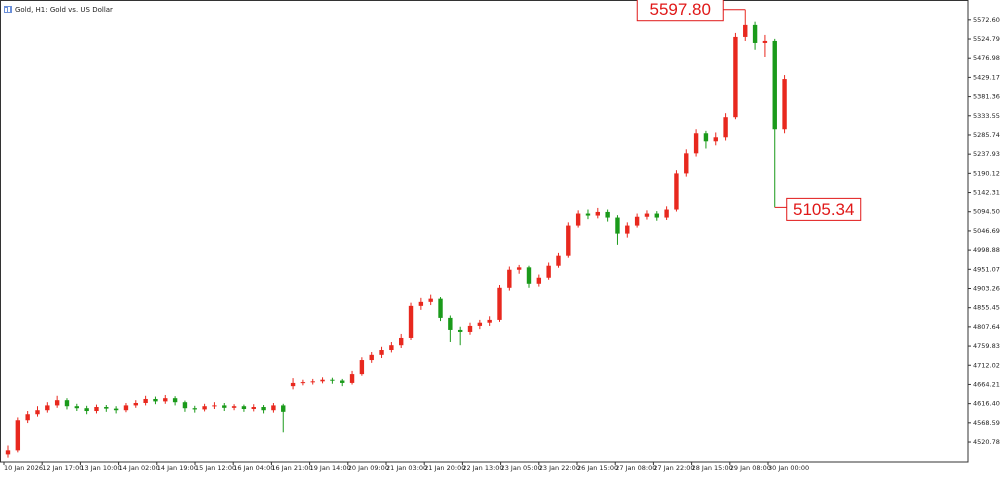 The image size is (1001, 479). I want to click on annotation-label: 5105.34, so click(823, 209).